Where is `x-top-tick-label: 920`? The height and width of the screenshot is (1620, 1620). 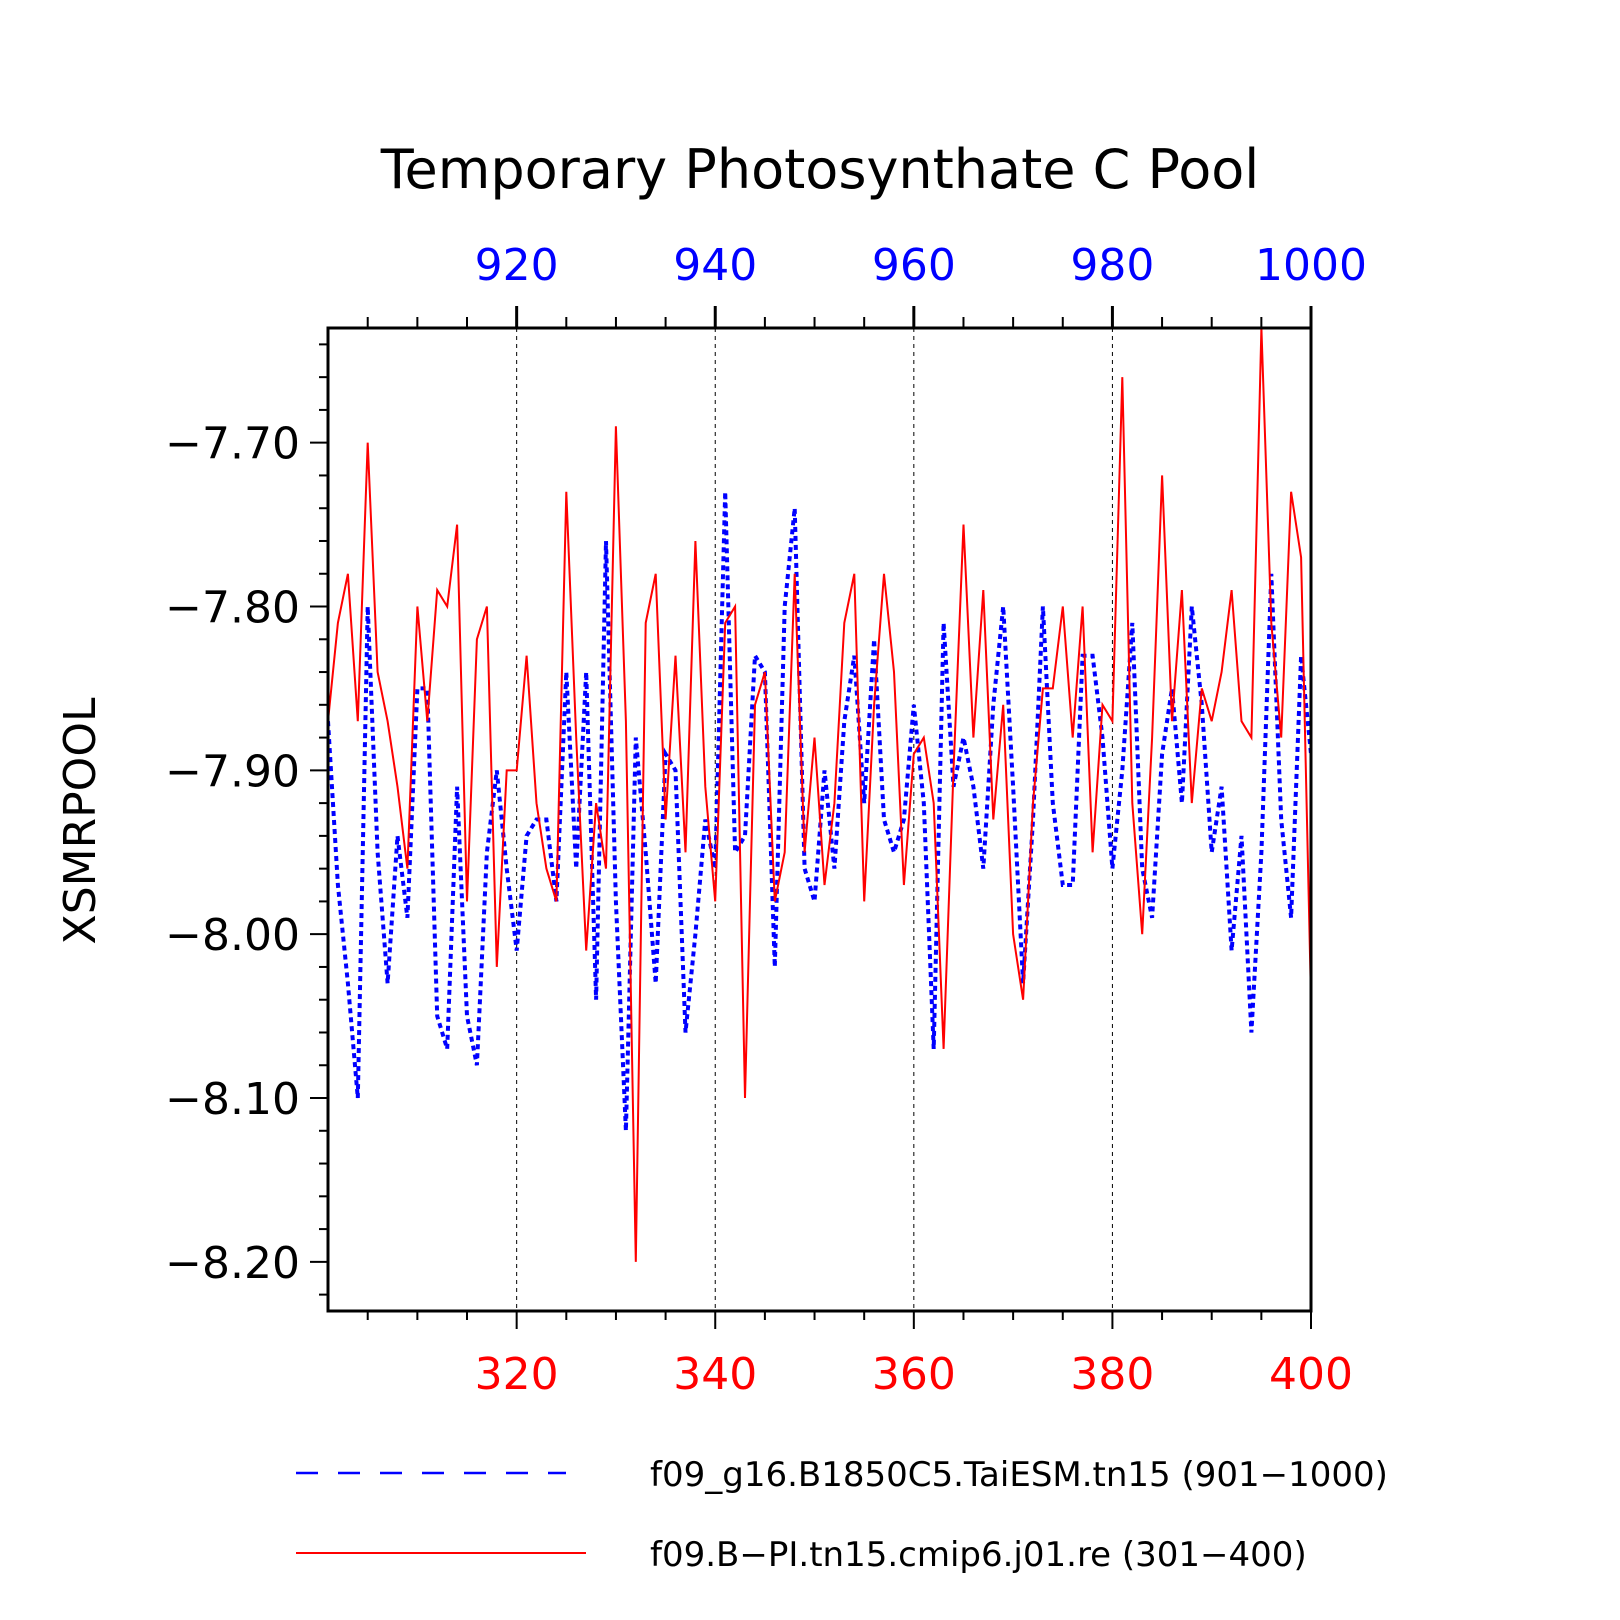 x-top-tick-label: 920 is located at coordinates (517, 265).